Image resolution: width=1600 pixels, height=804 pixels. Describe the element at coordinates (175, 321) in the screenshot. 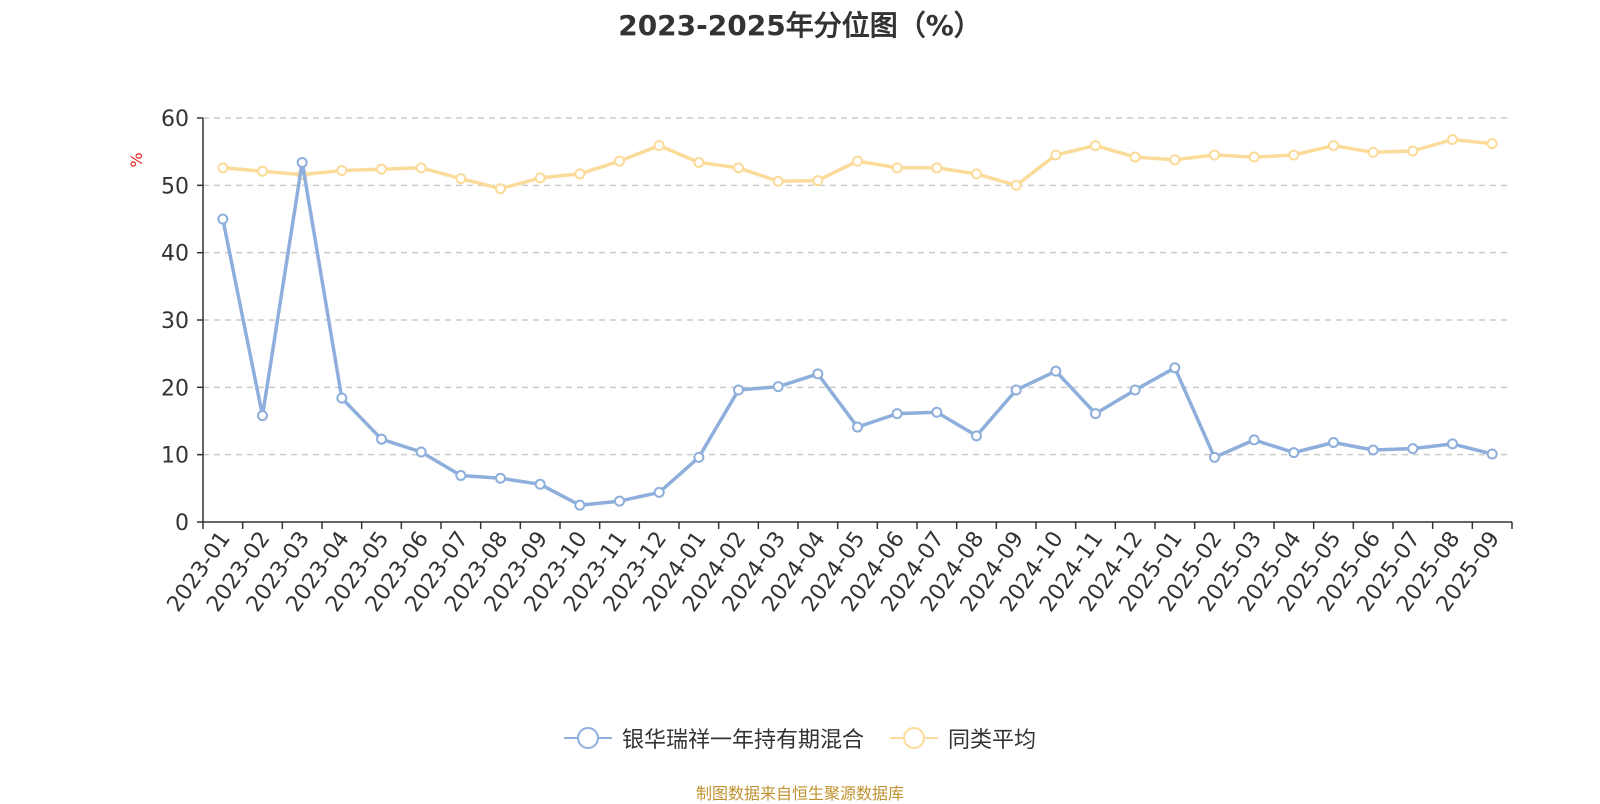

I see `y-tick-label: 30` at that location.